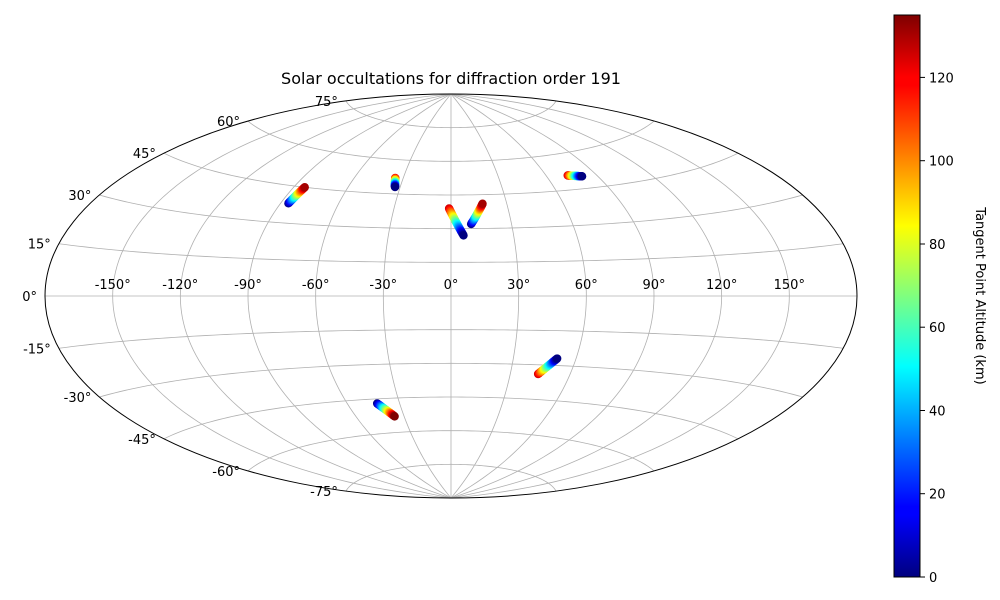  Describe the element at coordinates (937, 245) in the screenshot. I see `colorbar-tick-label: 80` at that location.